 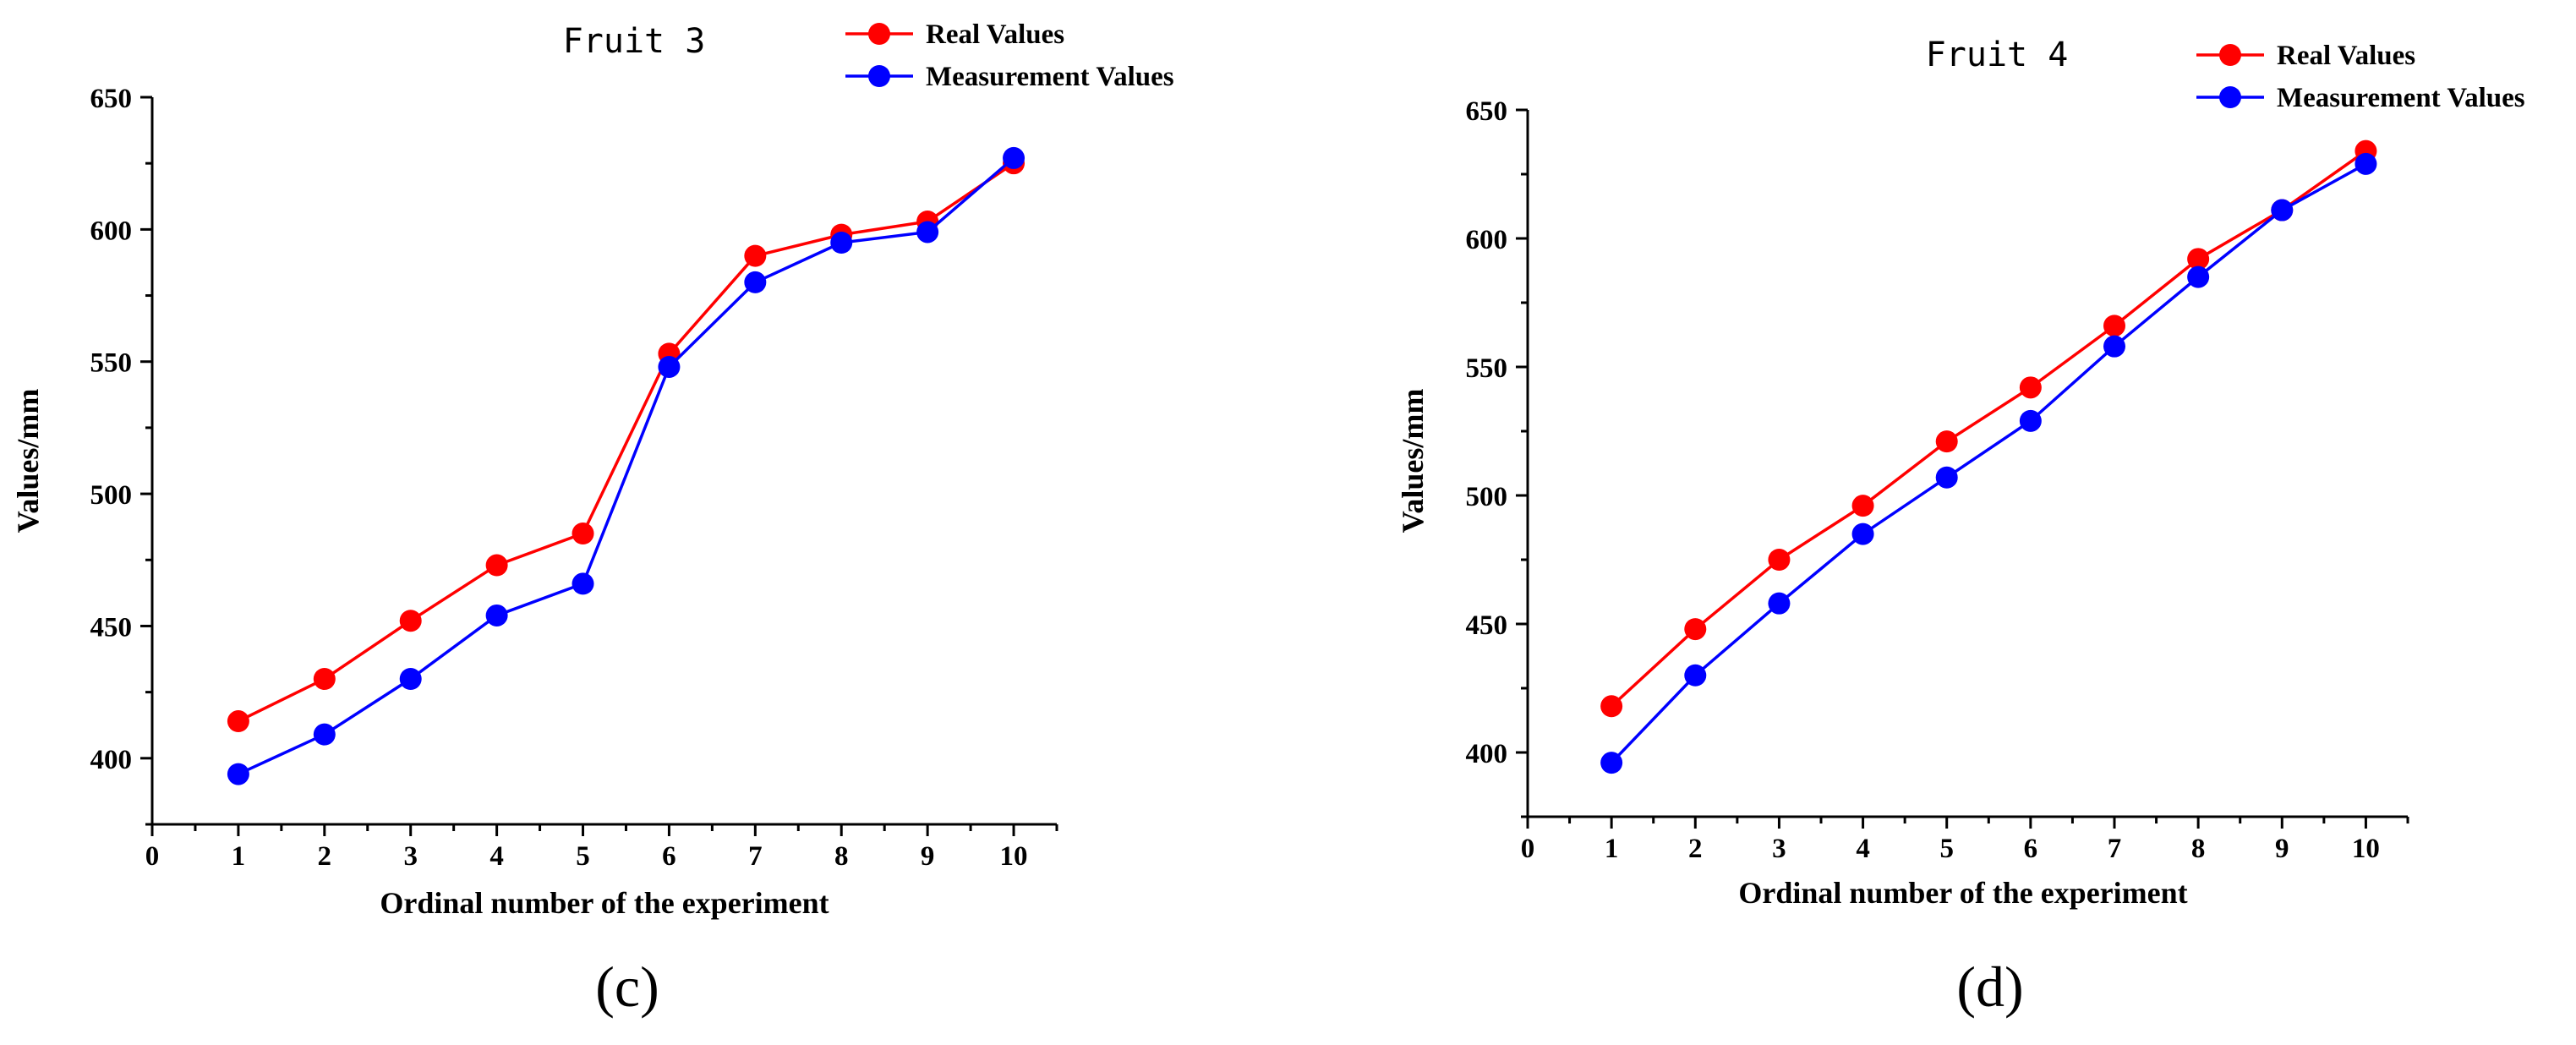 What do you see at coordinates (627, 987) in the screenshot?
I see `panel-label: (c)` at bounding box center [627, 987].